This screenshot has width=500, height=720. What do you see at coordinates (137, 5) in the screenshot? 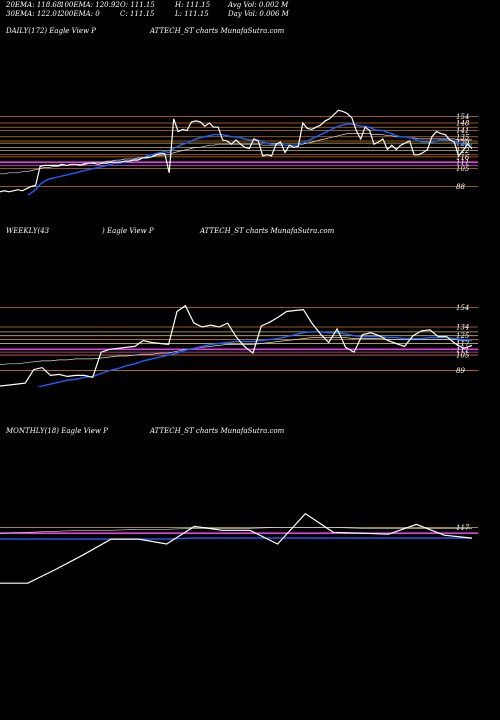
I see `header-open: O: 111.15` at bounding box center [137, 5].